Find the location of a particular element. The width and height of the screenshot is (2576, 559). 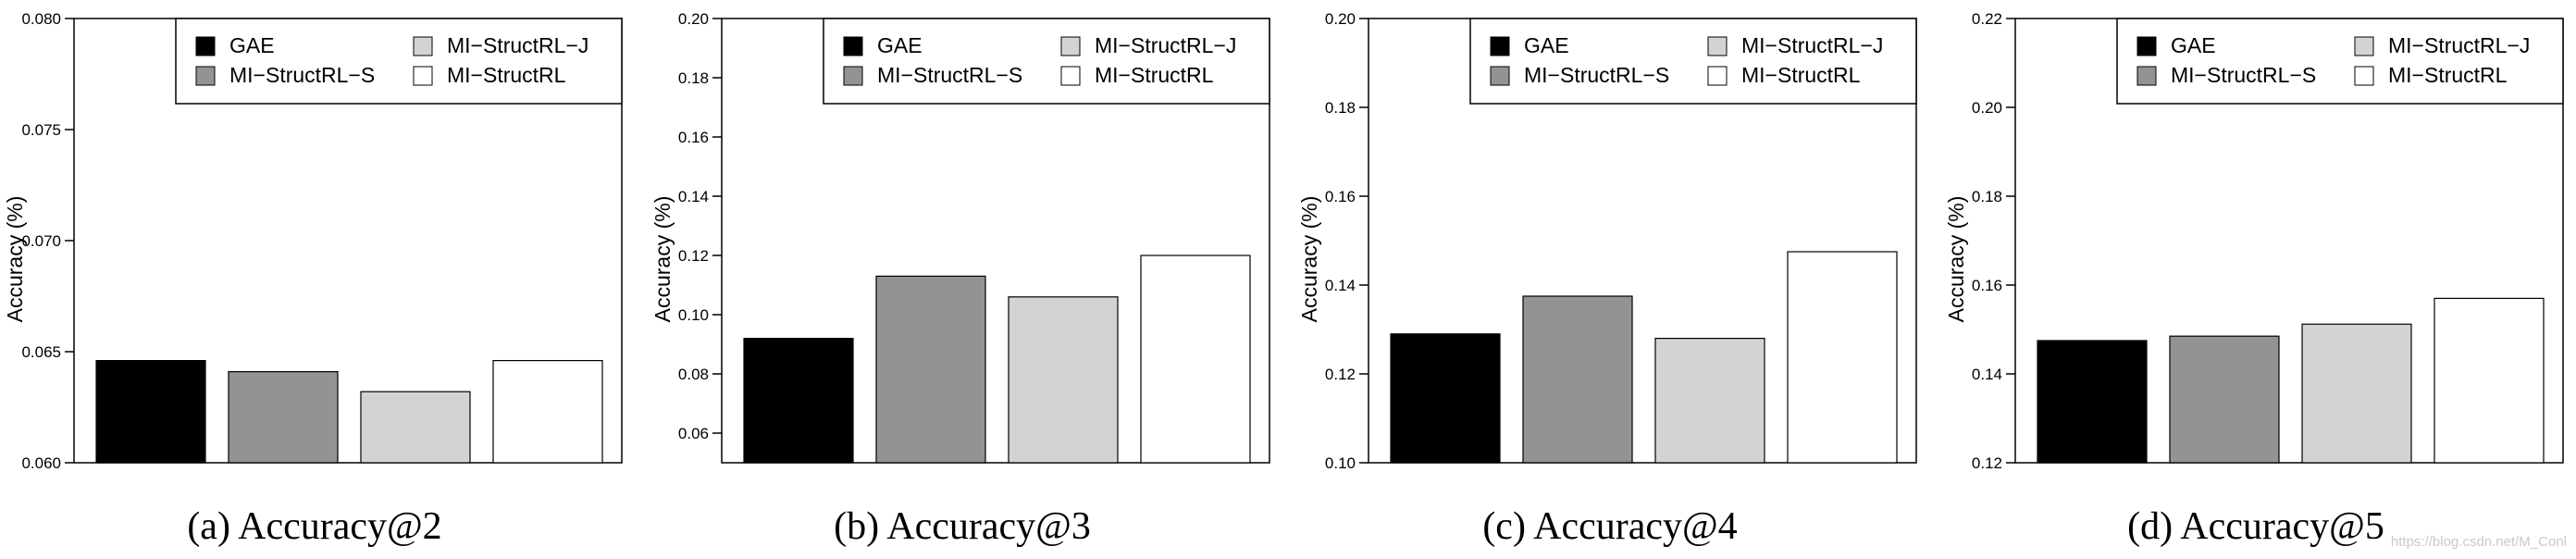

y-tick-label: 0.065 is located at coordinates (41, 352).